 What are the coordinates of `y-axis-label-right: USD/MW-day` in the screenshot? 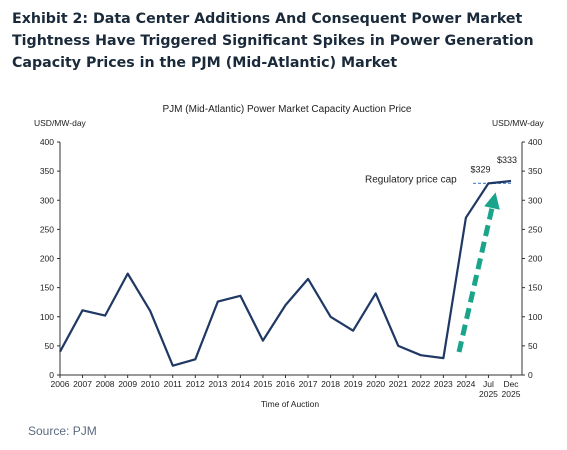 It's located at (518, 123).